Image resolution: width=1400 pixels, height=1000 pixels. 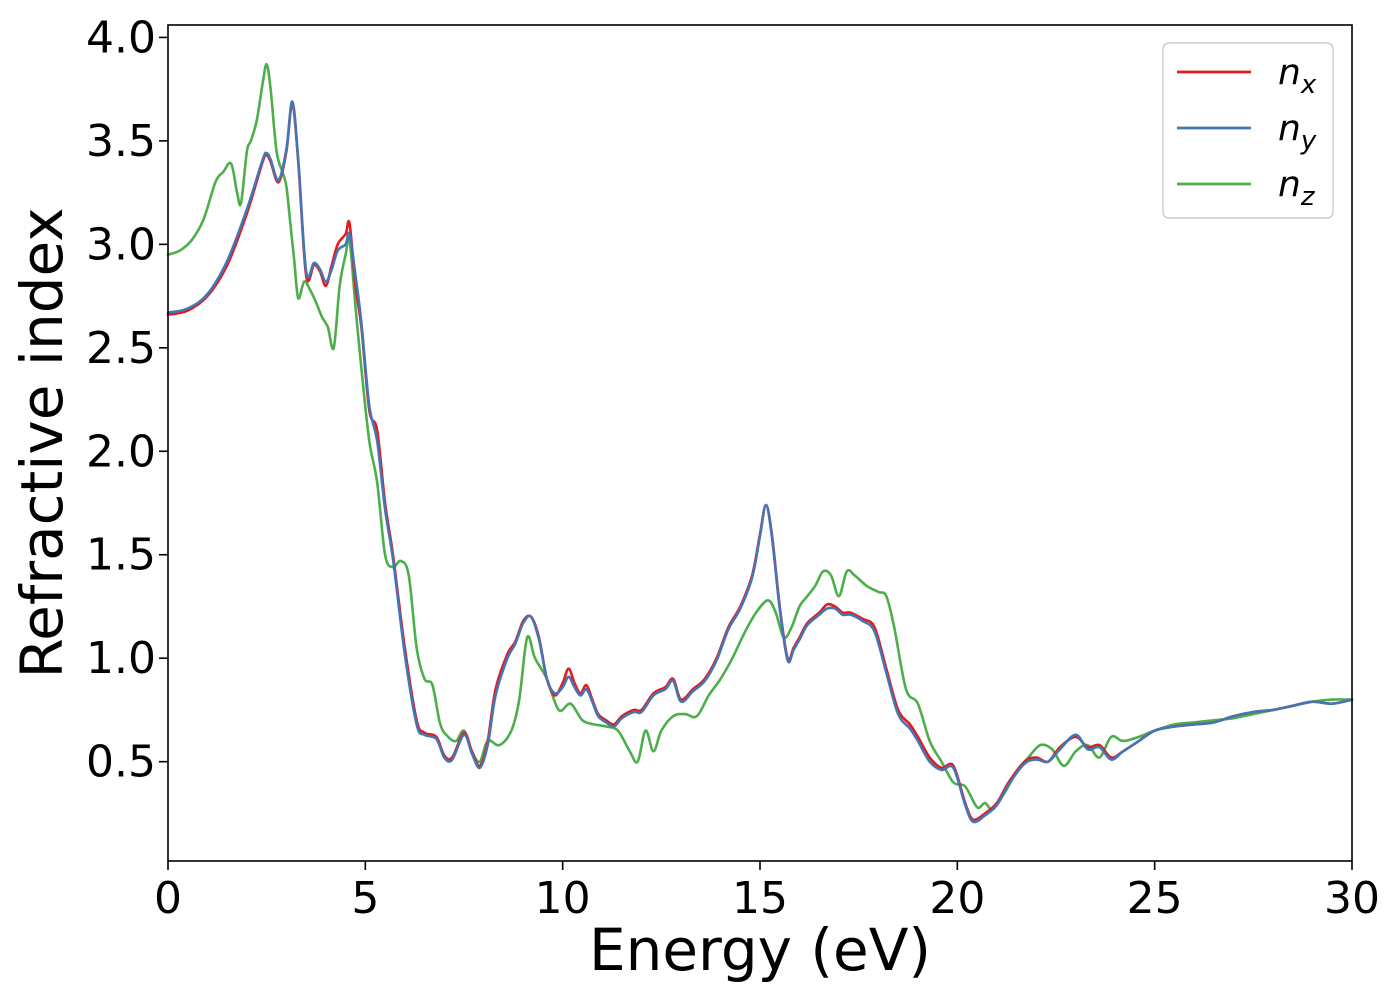 I want to click on x-axis-ticks: 0 5 10 15 20 25 30, so click(x=767, y=892).